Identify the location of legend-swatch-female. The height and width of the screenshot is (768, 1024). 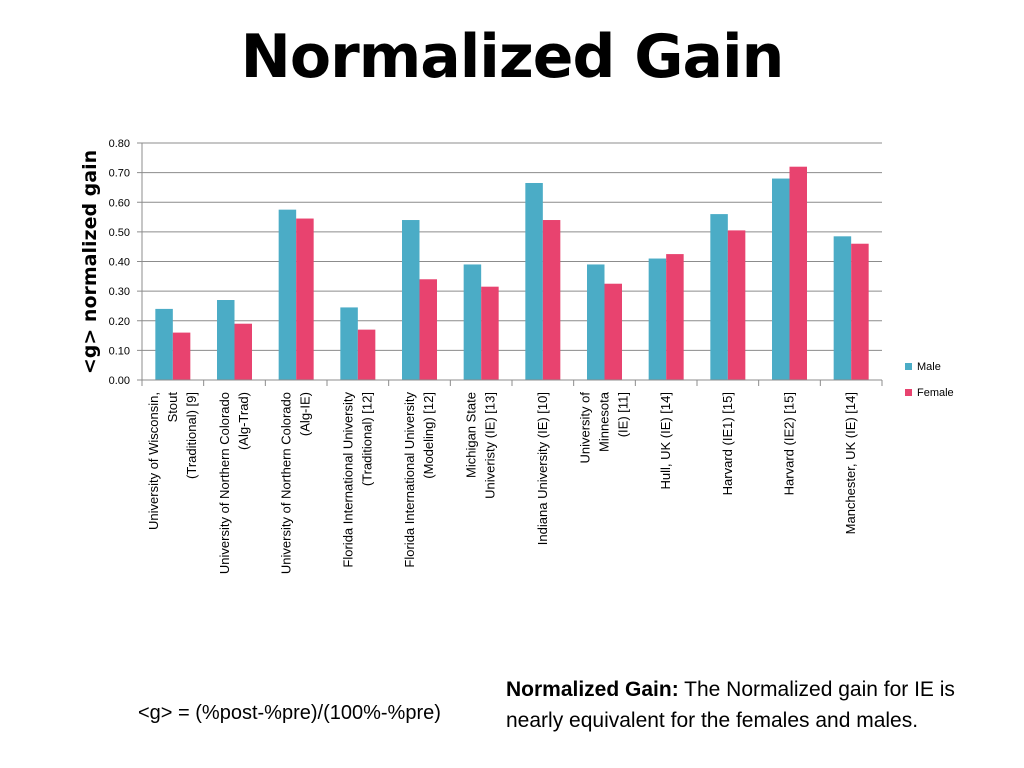
(908, 392).